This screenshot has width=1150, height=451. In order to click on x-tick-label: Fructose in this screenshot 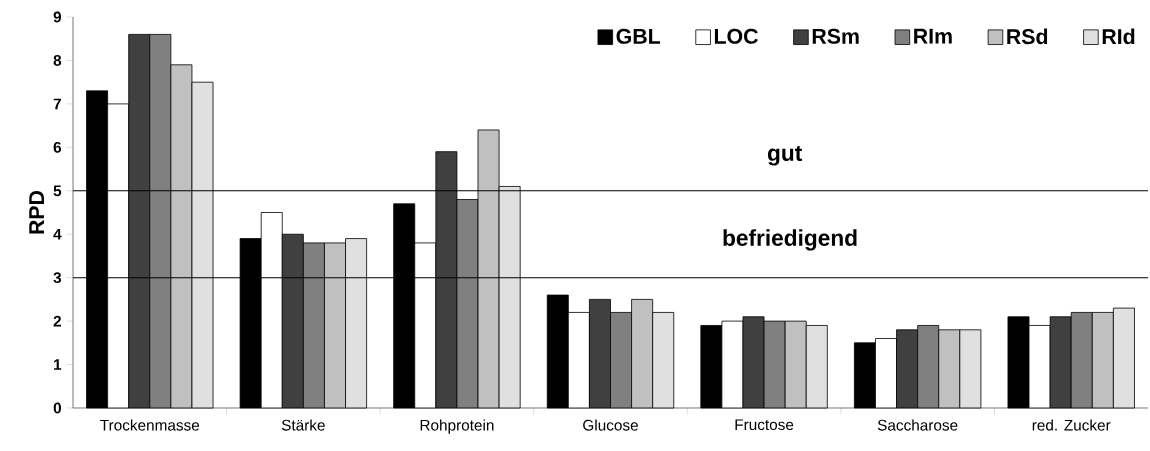, I will do `click(764, 425)`.